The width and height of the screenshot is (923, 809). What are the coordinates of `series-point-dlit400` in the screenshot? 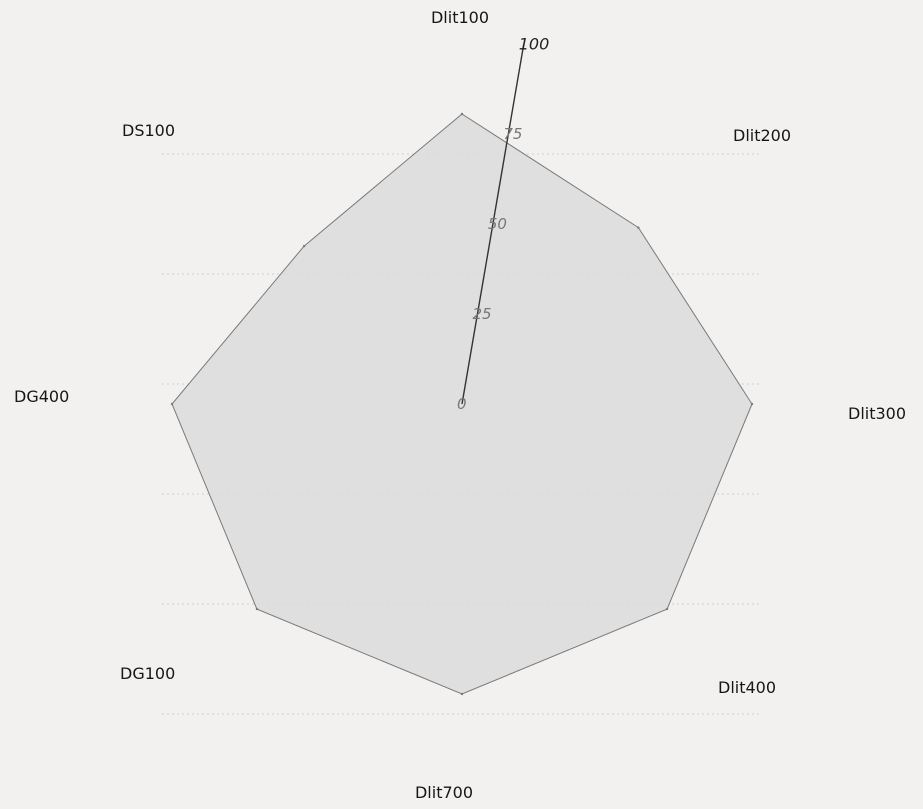 It's located at (667, 609).